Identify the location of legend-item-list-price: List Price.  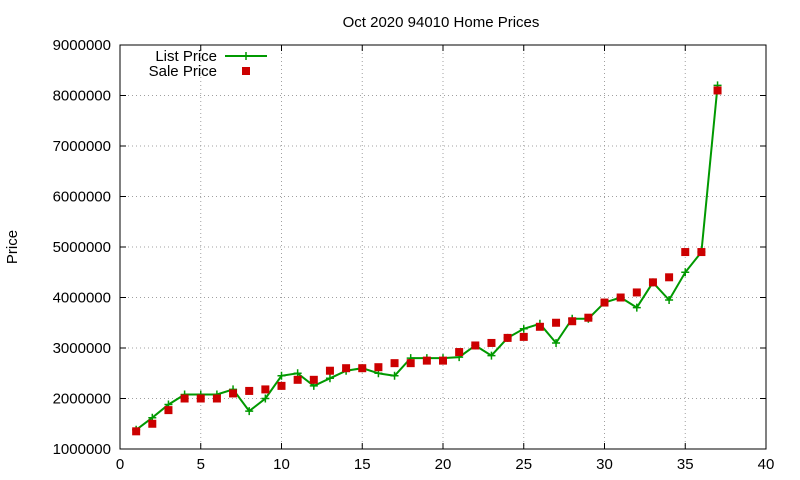
(211, 56).